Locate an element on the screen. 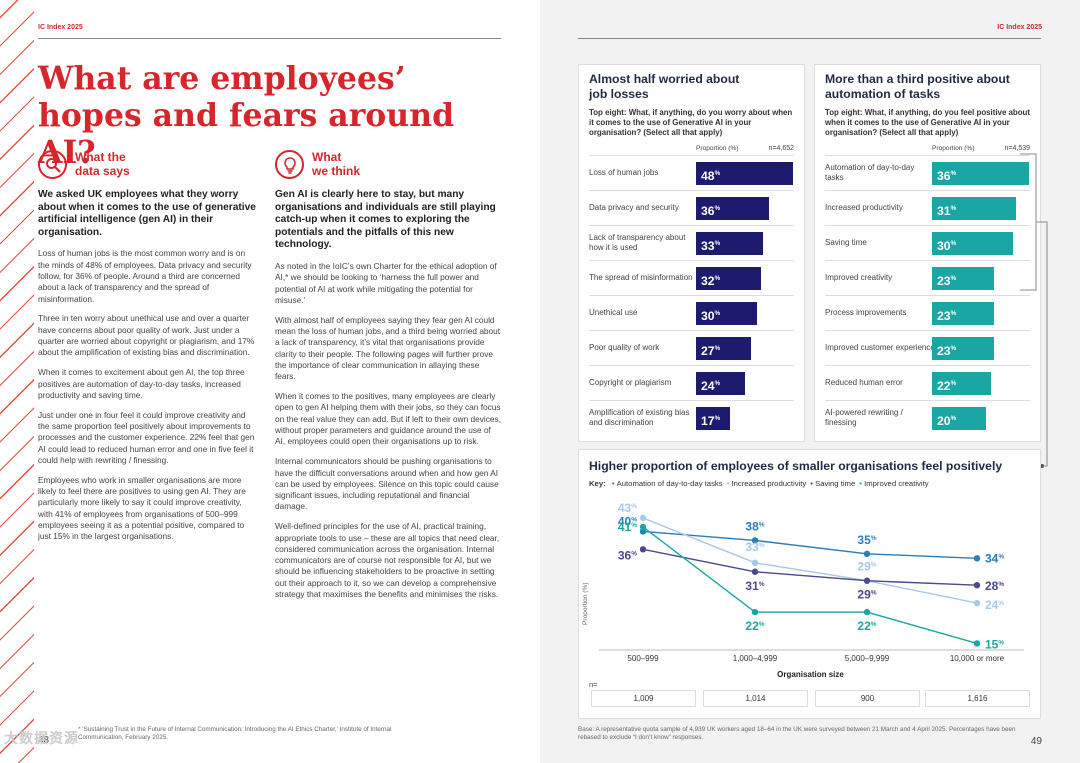 This screenshot has width=1080, height=763. worry-bar: 27% is located at coordinates (723, 348).